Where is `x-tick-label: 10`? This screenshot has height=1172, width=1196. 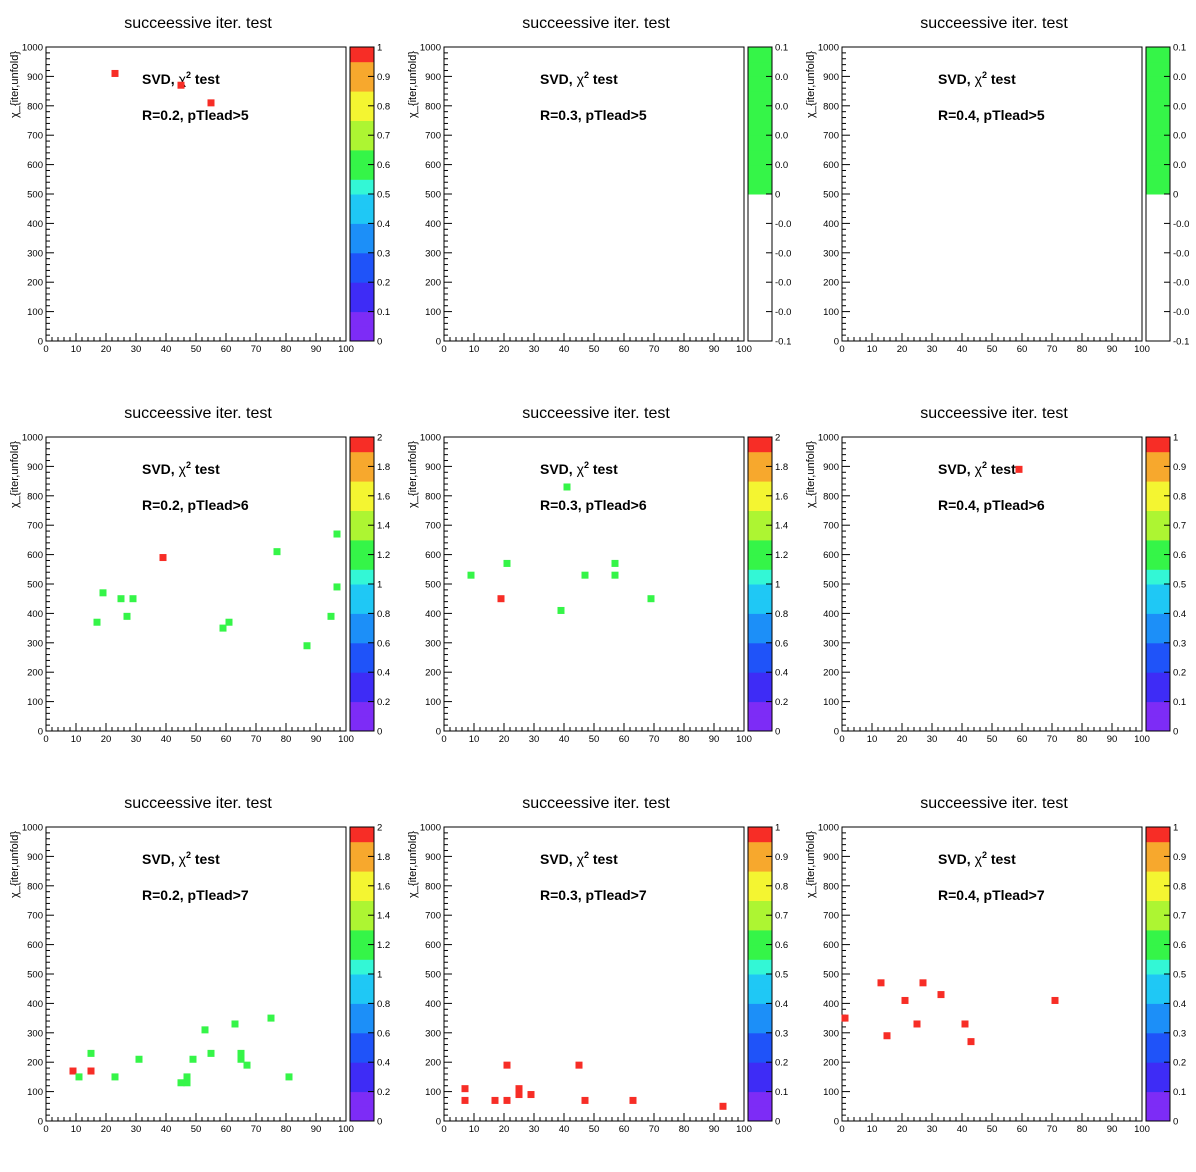 x-tick-label: 10 is located at coordinates (474, 1129).